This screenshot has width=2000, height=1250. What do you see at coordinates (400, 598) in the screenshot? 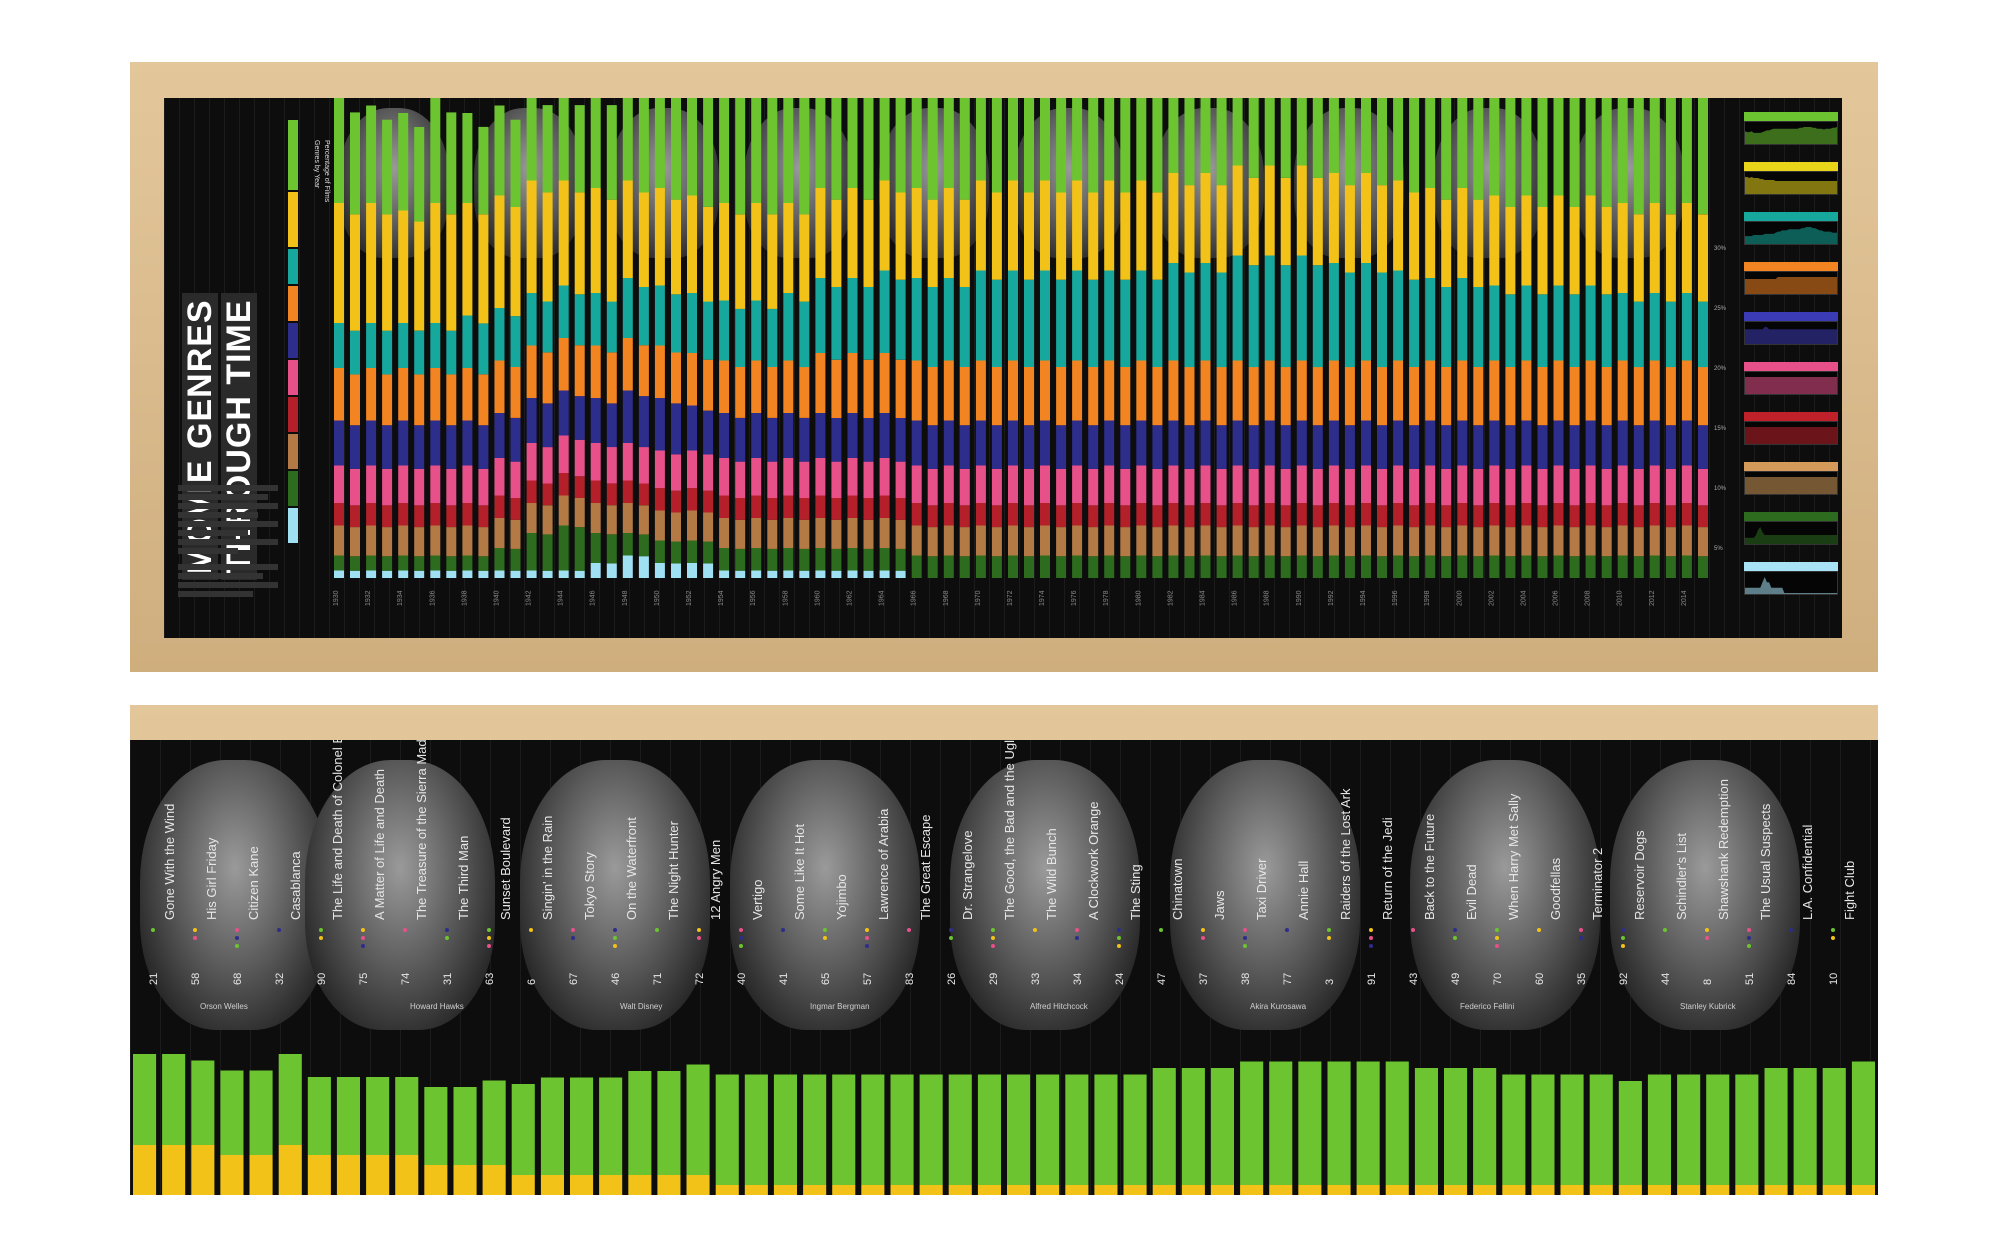
I see `year-tick-label: 1934` at bounding box center [400, 598].